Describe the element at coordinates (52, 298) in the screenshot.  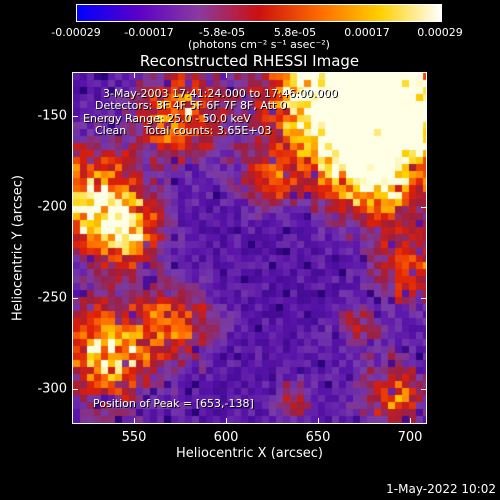
I see `y-tick-label: -250` at that location.